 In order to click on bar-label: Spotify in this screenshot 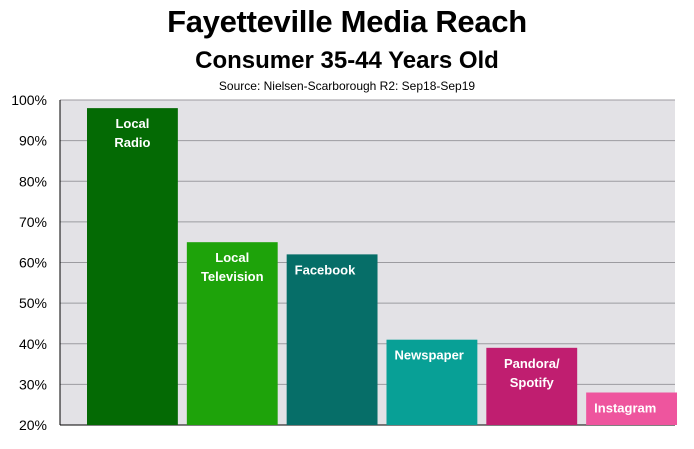, I will do `click(532, 382)`.